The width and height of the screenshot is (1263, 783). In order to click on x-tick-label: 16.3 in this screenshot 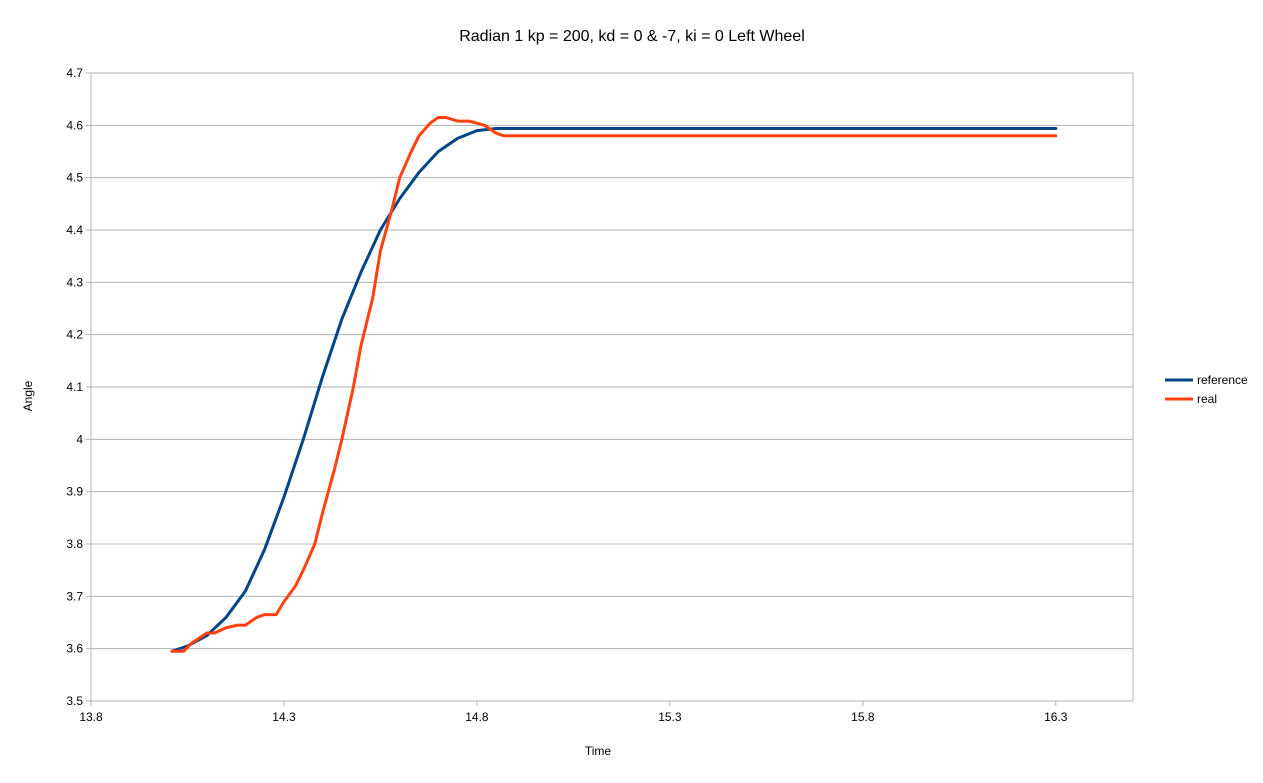, I will do `click(1056, 717)`.